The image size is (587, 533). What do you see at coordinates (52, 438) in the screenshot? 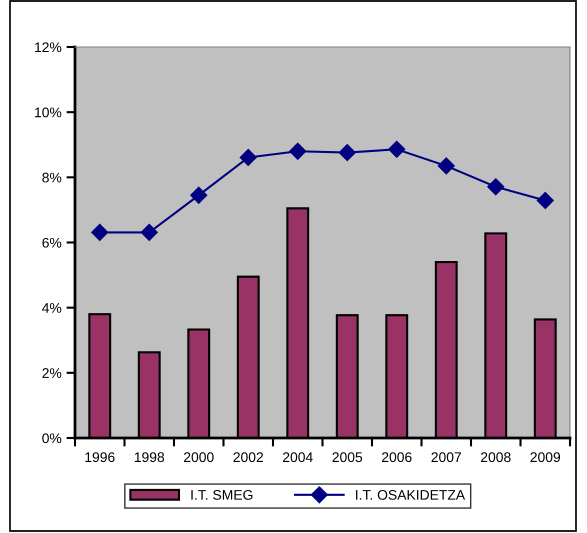
I see `y-tick-label: 0%` at bounding box center [52, 438].